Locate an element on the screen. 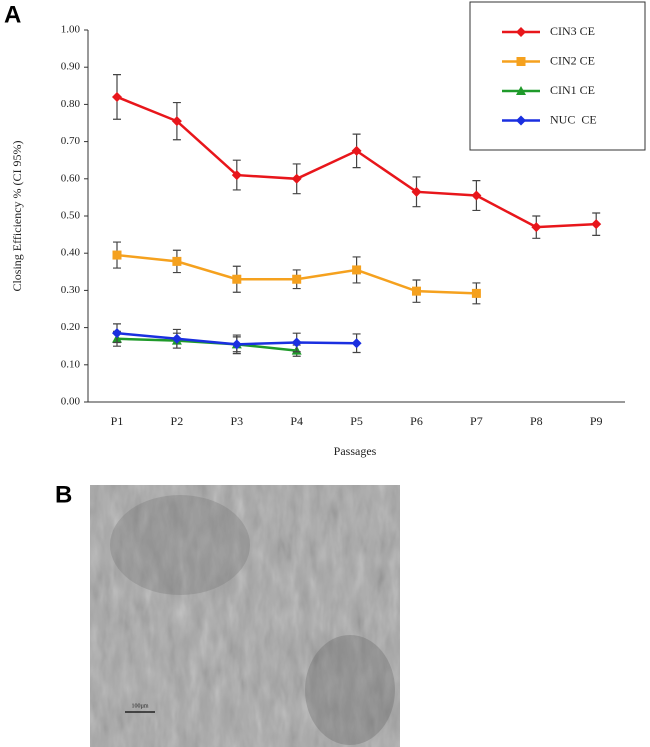  x-tick-label: P1 is located at coordinates (117, 421).